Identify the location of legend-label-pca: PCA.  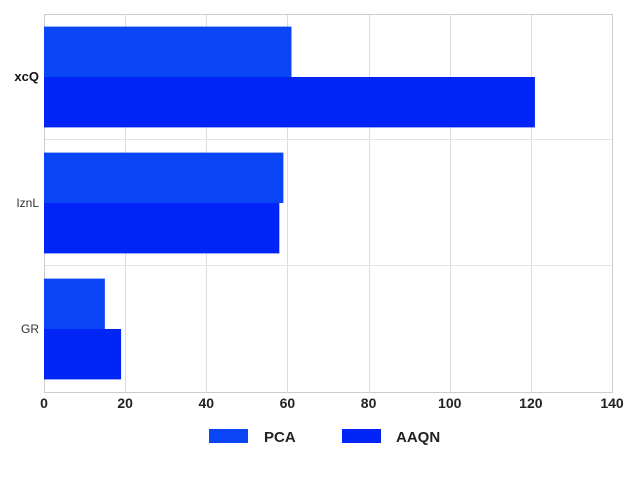
(280, 437).